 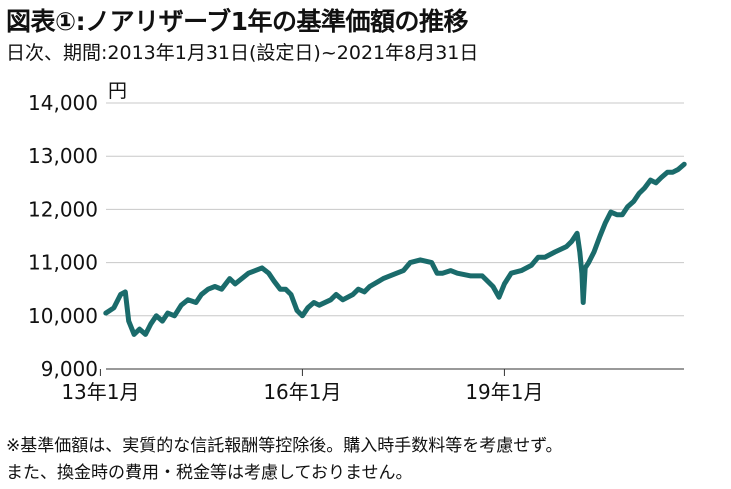 I want to click on y-axis: 9,000 10,000 11,000 12,000 13,000 14,000, so click(x=63, y=236).